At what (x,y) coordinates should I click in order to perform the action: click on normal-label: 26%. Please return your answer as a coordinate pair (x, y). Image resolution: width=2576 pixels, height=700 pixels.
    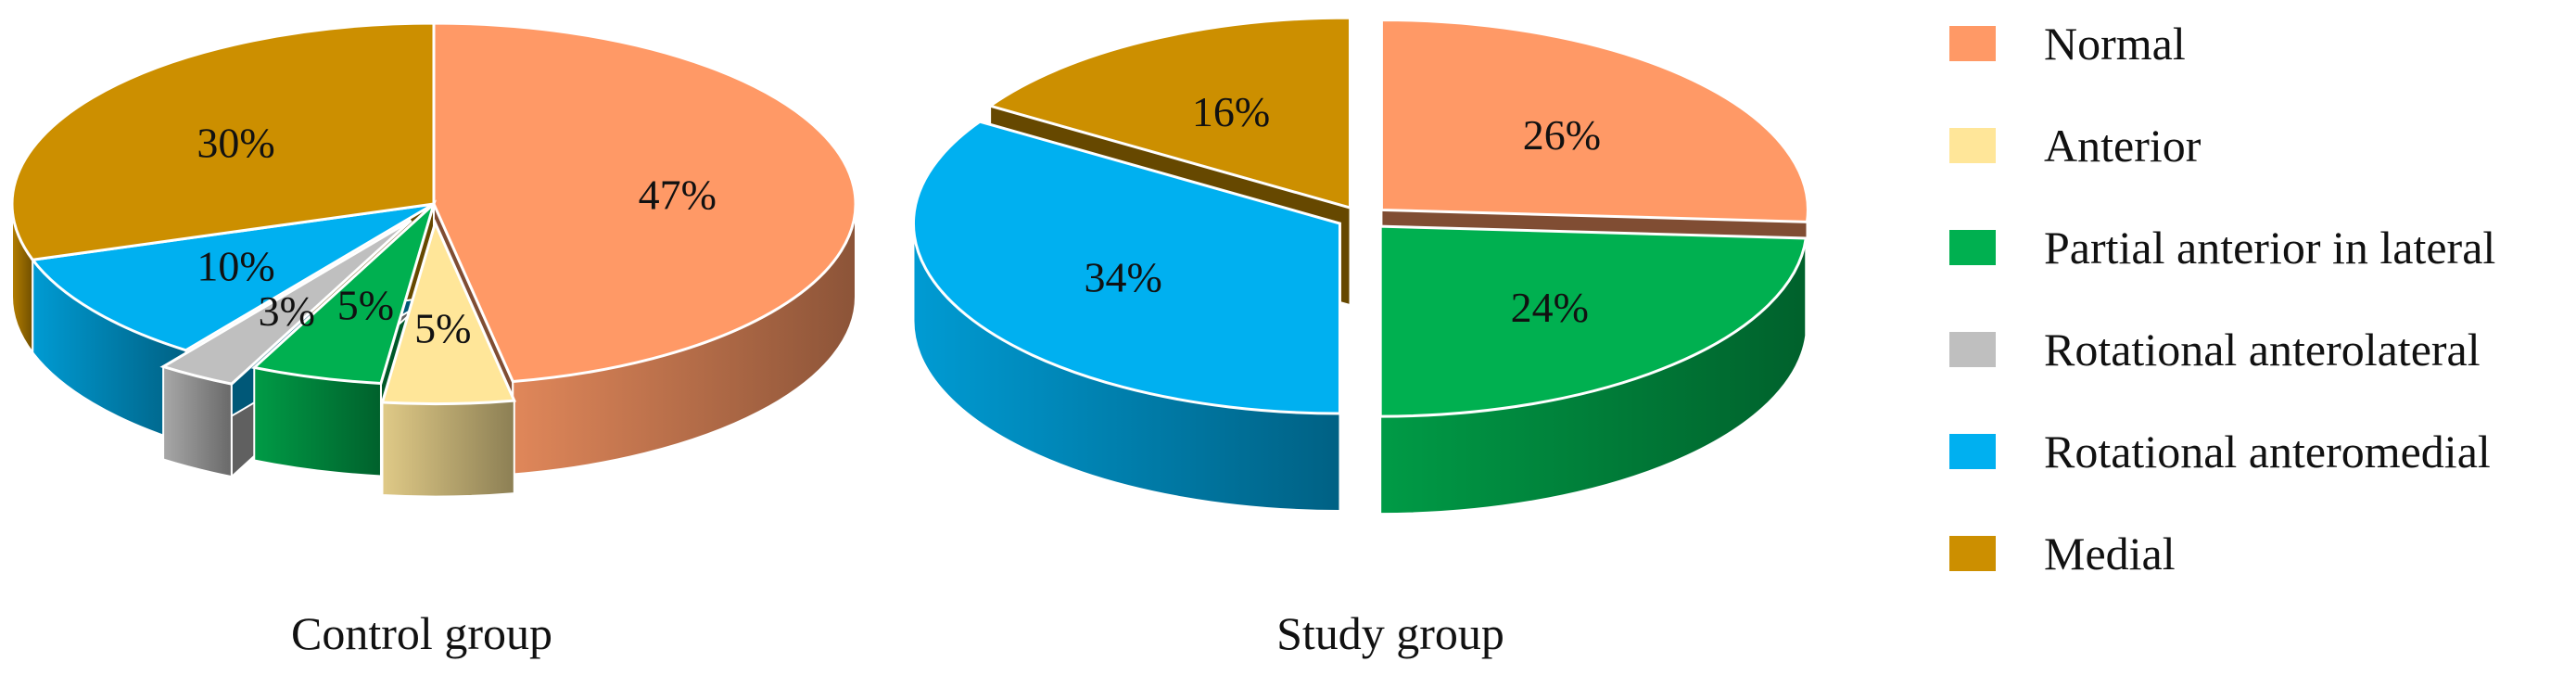
    Looking at the image, I should click on (1562, 135).